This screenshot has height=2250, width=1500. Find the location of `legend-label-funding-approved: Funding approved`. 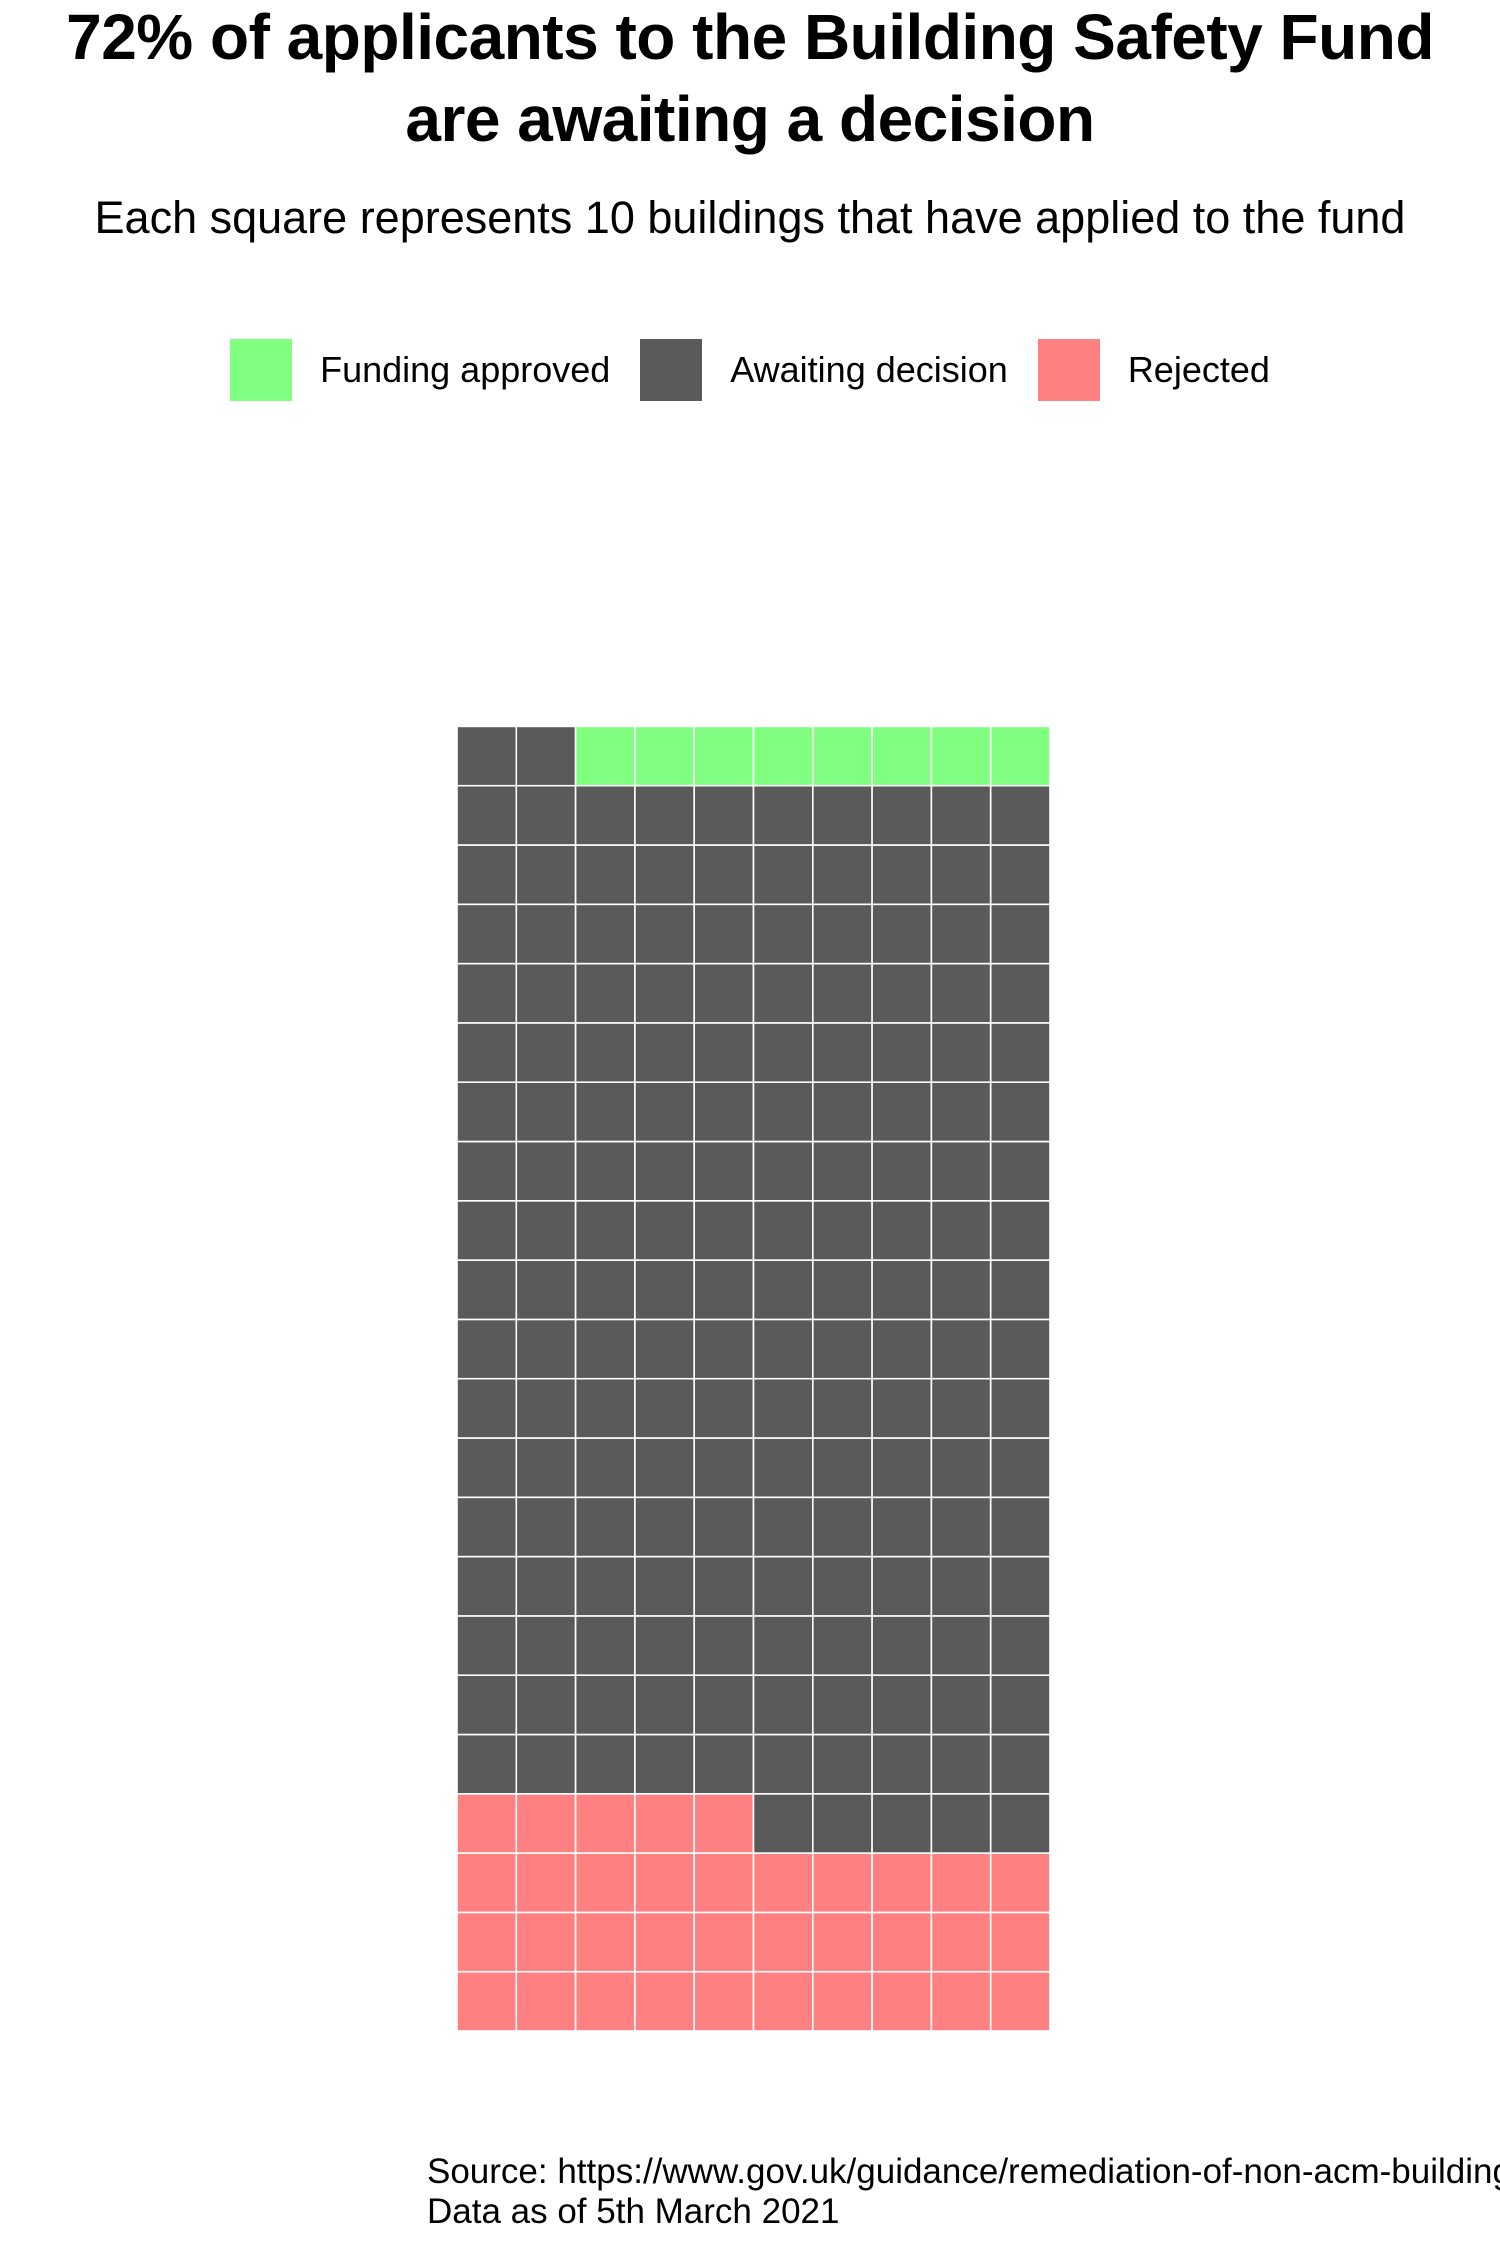

legend-label-funding-approved: Funding approved is located at coordinates (465, 369).